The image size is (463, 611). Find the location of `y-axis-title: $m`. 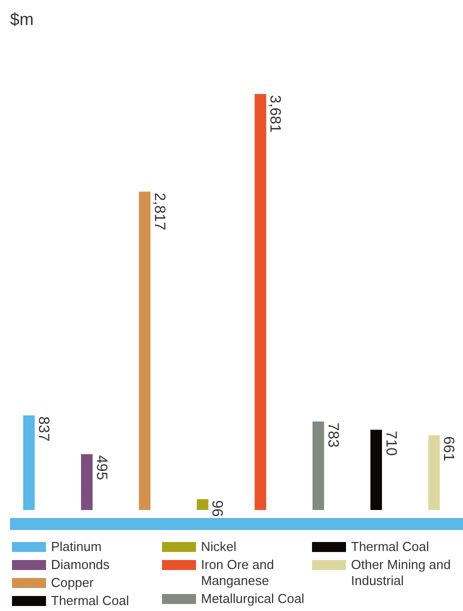

y-axis-title: $m is located at coordinates (22, 20).